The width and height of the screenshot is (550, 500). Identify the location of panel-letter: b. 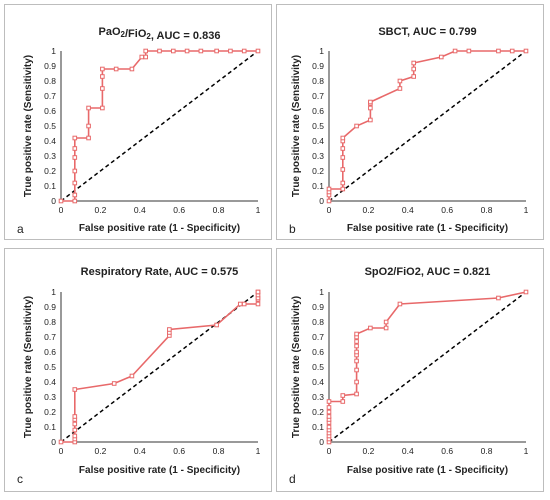
(292, 229).